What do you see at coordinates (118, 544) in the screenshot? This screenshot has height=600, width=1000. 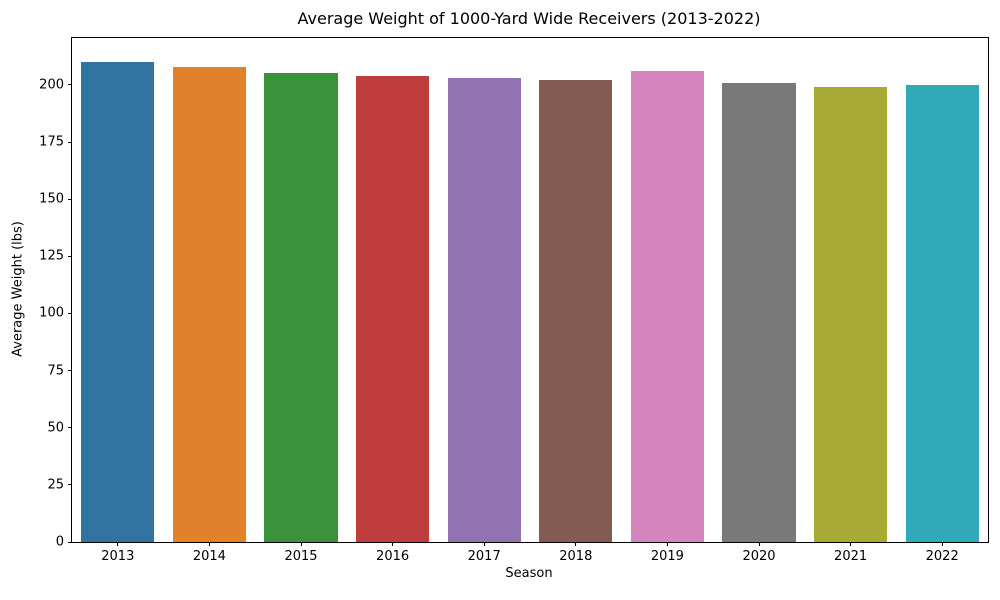 I see `x-tick-mark-2013` at bounding box center [118, 544].